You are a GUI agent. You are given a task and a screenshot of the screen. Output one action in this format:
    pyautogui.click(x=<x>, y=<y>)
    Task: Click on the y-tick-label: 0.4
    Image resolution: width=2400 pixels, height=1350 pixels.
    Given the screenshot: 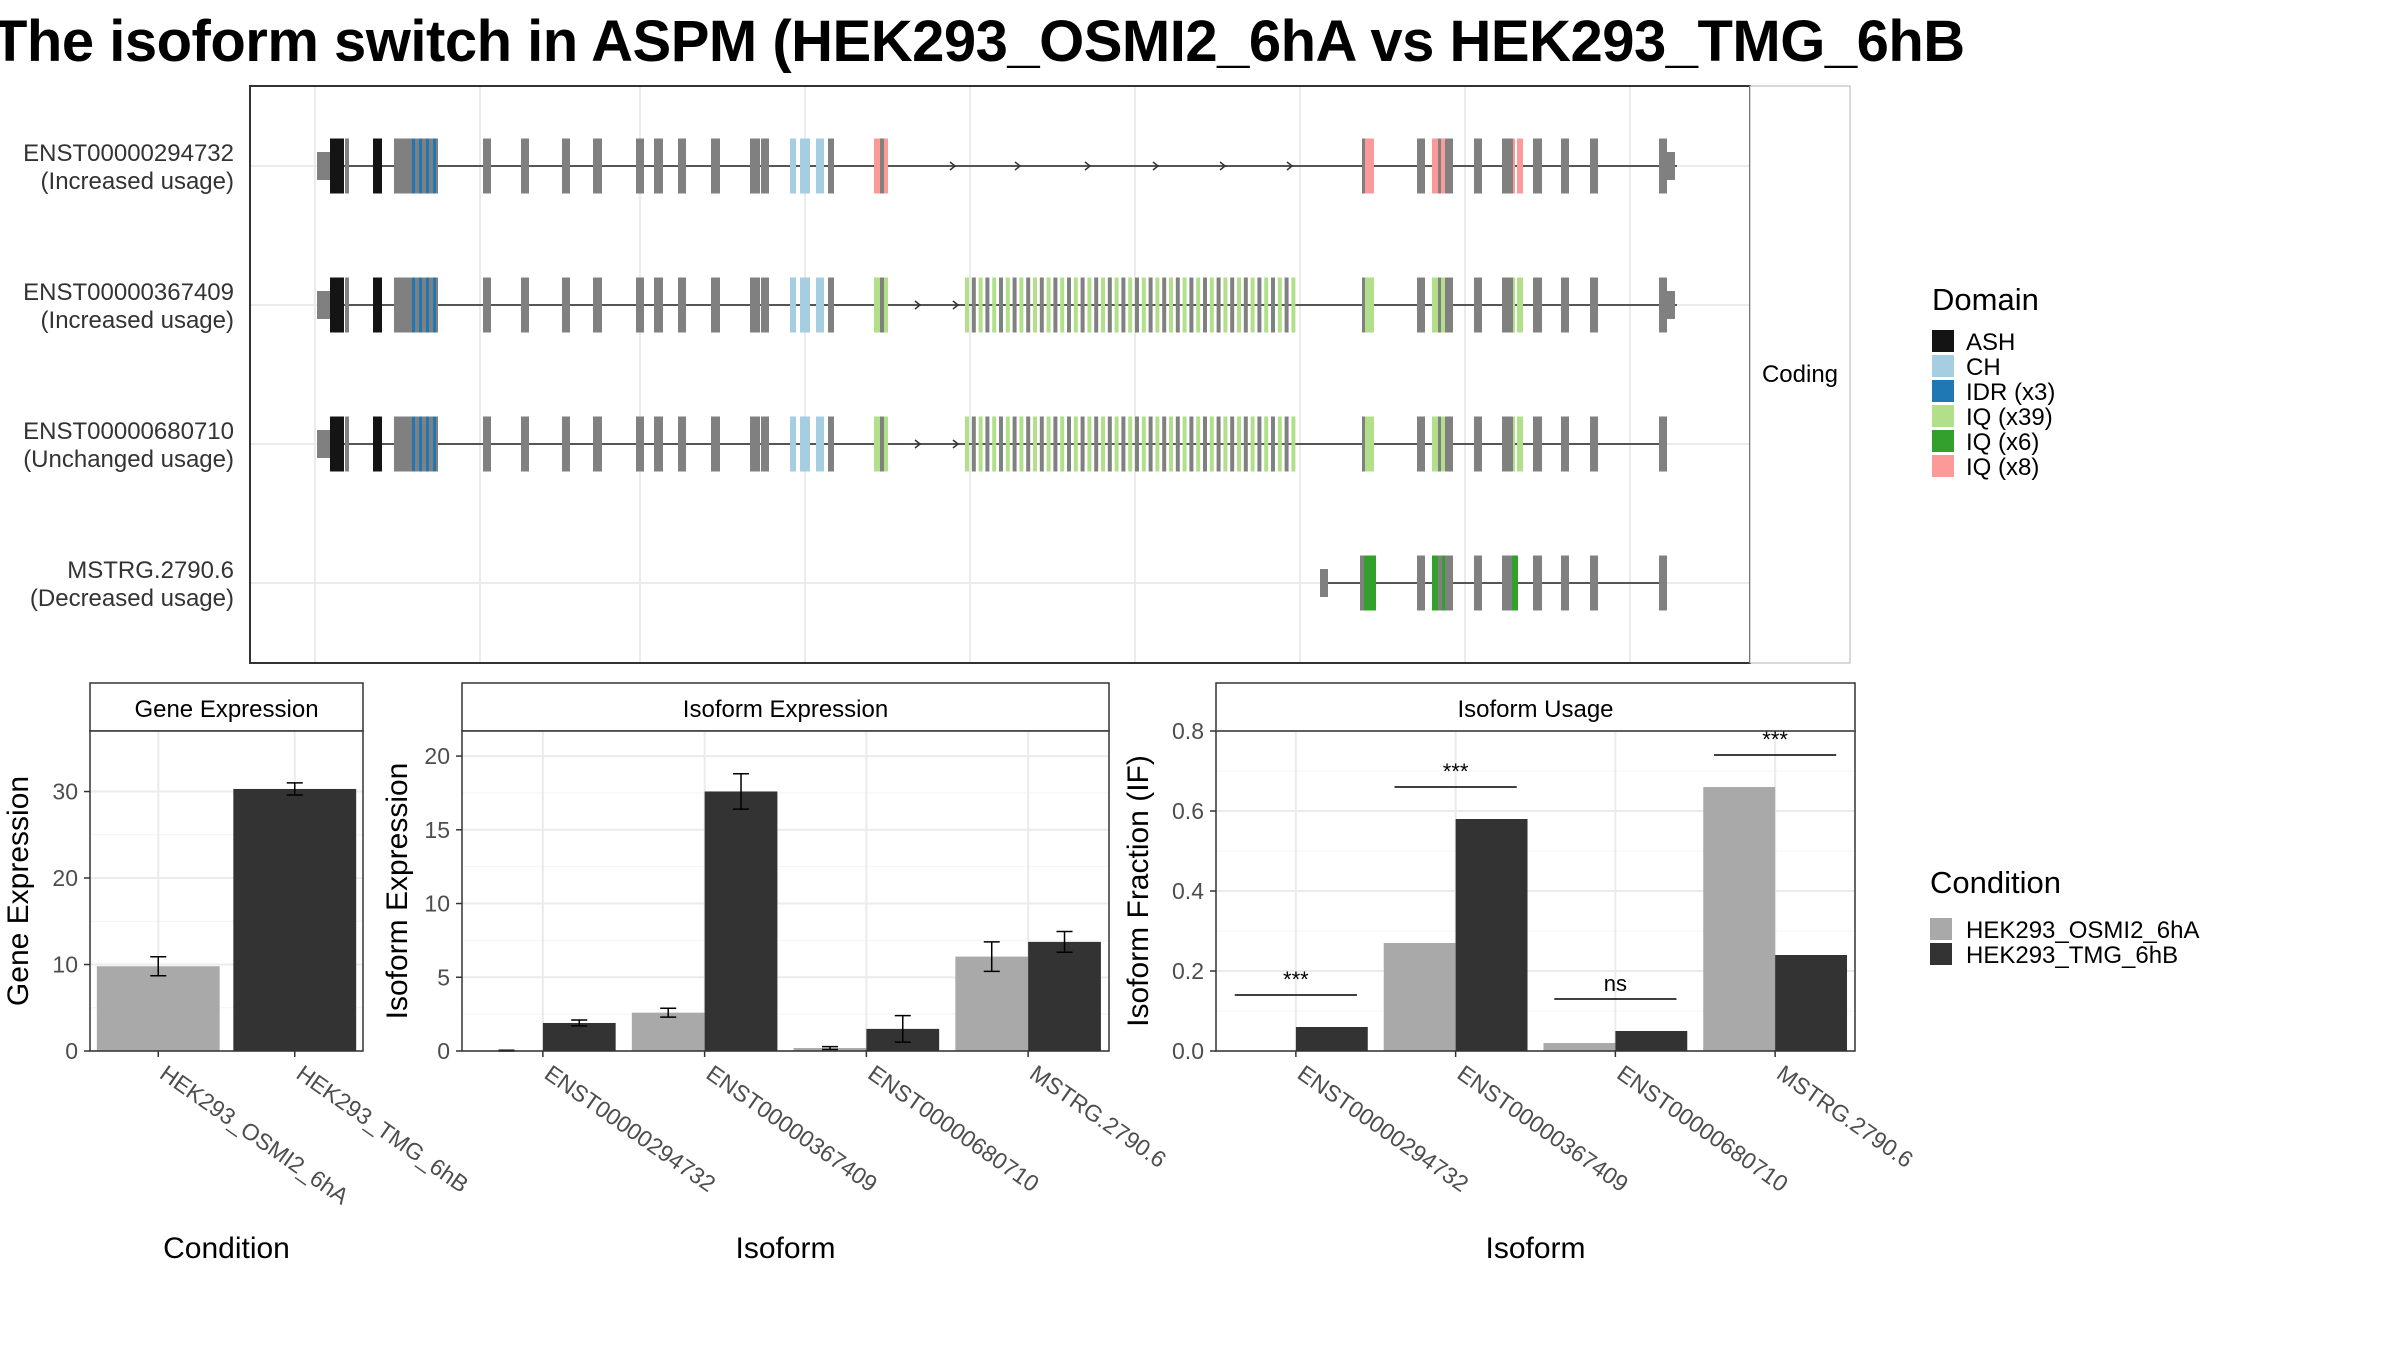 What is the action you would take?
    pyautogui.click(x=1188, y=891)
    